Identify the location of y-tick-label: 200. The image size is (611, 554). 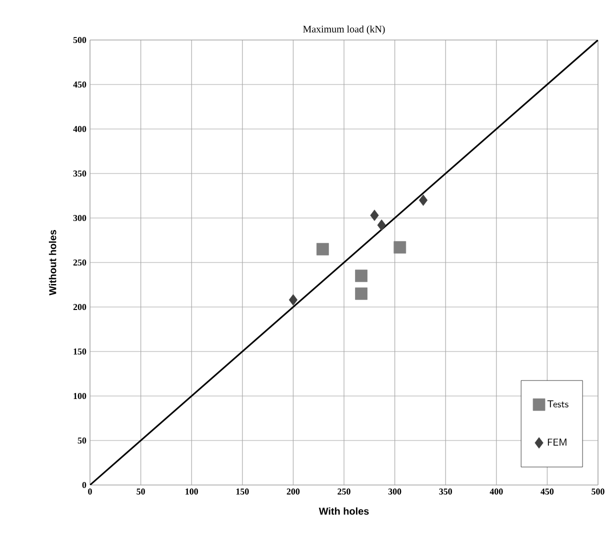
(79, 307).